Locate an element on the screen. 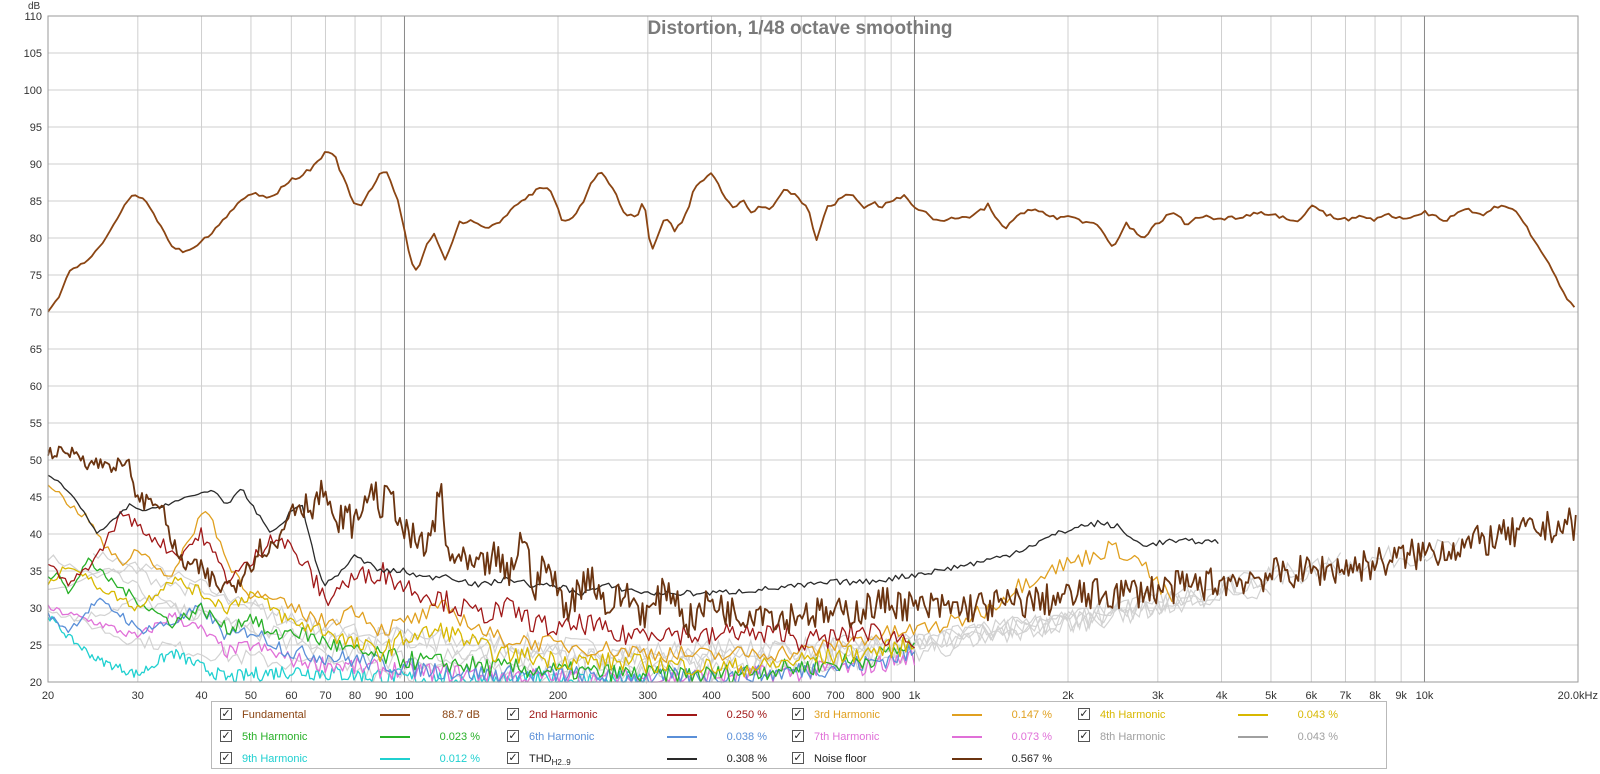  y-tick-label: 55 is located at coordinates (36, 424).